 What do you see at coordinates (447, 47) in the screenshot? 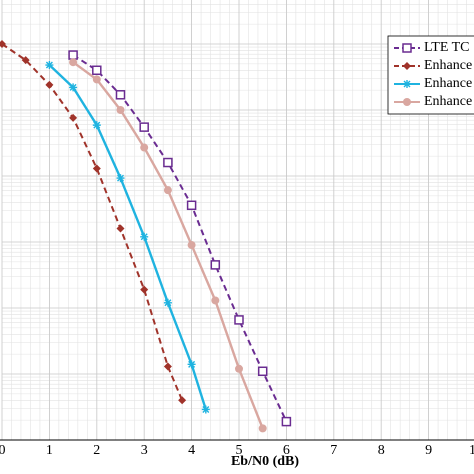
I see `legend-label: LTE TC` at bounding box center [447, 47].